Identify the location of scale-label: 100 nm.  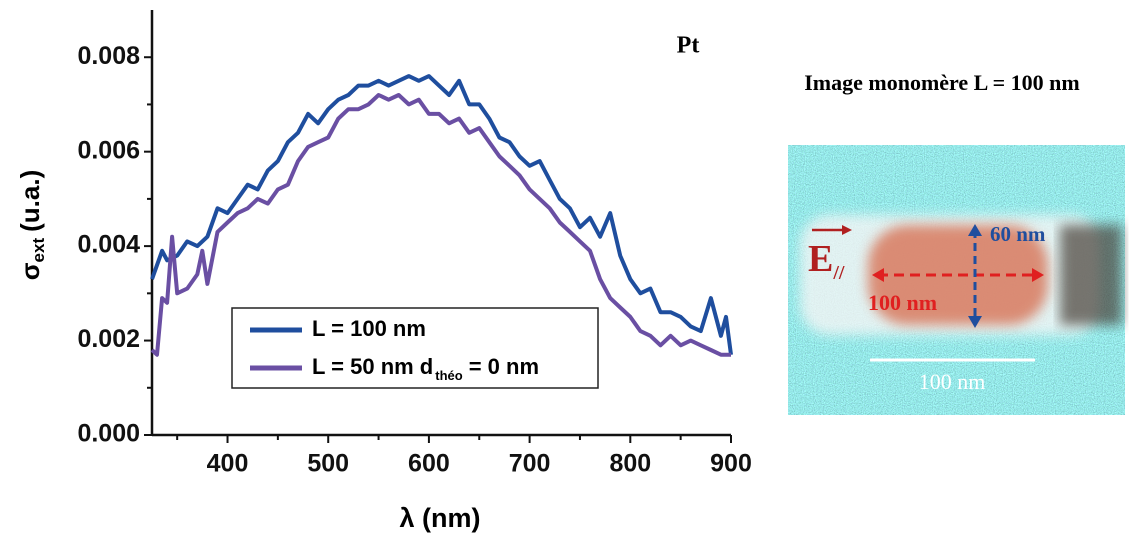
(952, 381).